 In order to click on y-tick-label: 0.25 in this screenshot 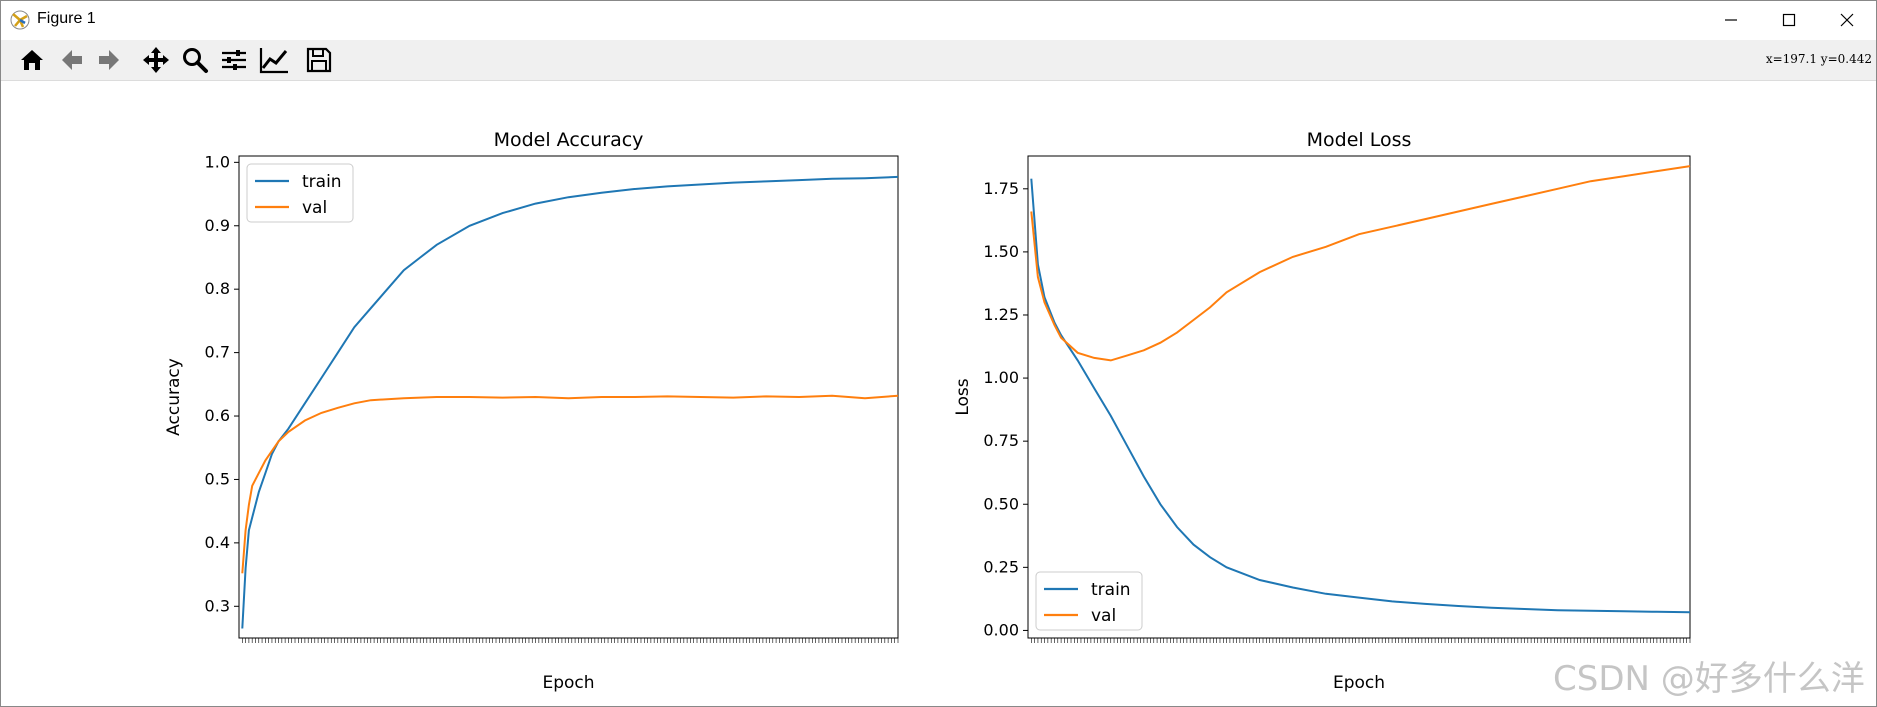, I will do `click(1001, 566)`.